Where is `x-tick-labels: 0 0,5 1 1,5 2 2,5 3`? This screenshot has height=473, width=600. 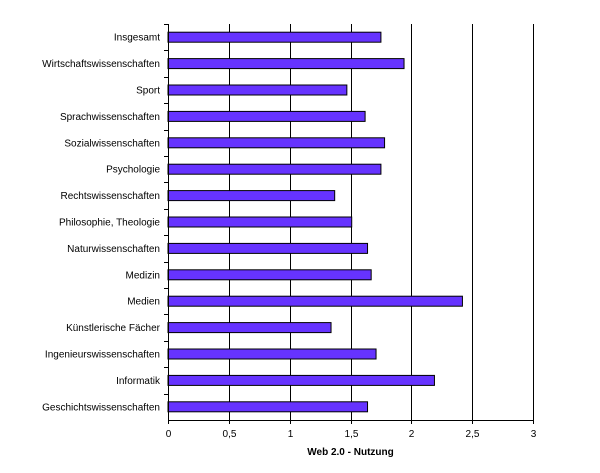
x-tick-labels: 0 0,5 1 1,5 2 2,5 3 is located at coordinates (351, 430).